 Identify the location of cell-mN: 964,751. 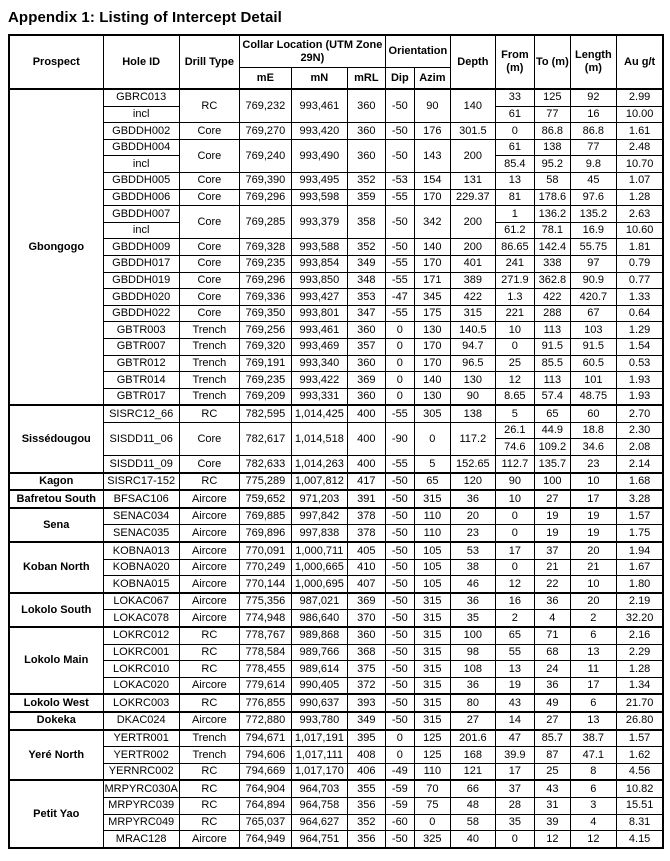
(319, 839).